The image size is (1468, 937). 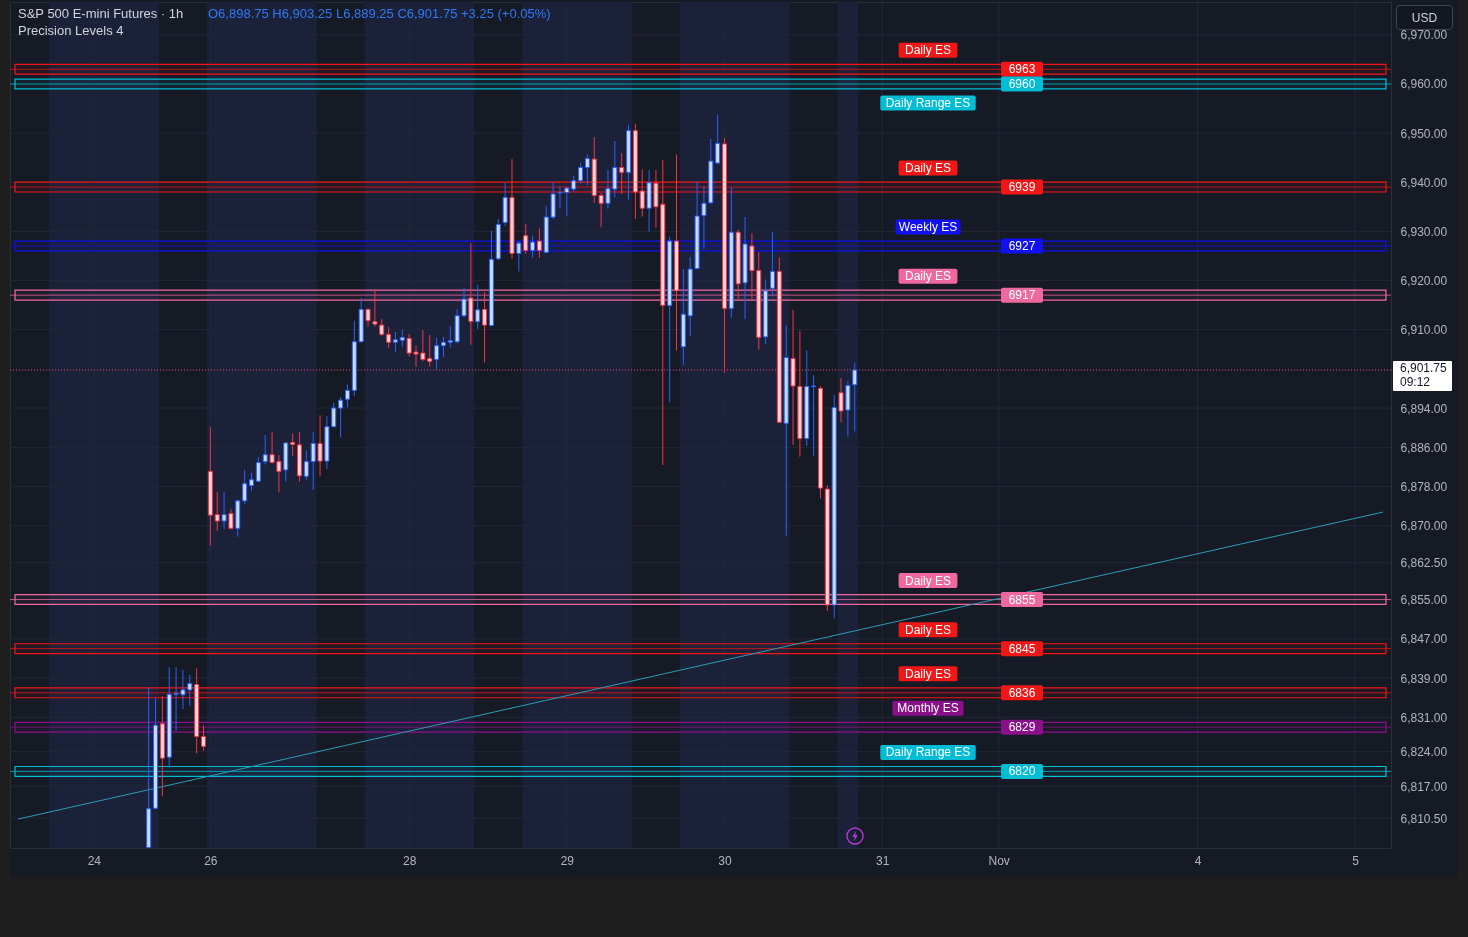 What do you see at coordinates (1424, 678) in the screenshot?
I see `y-tick-label: 6,839.00` at bounding box center [1424, 678].